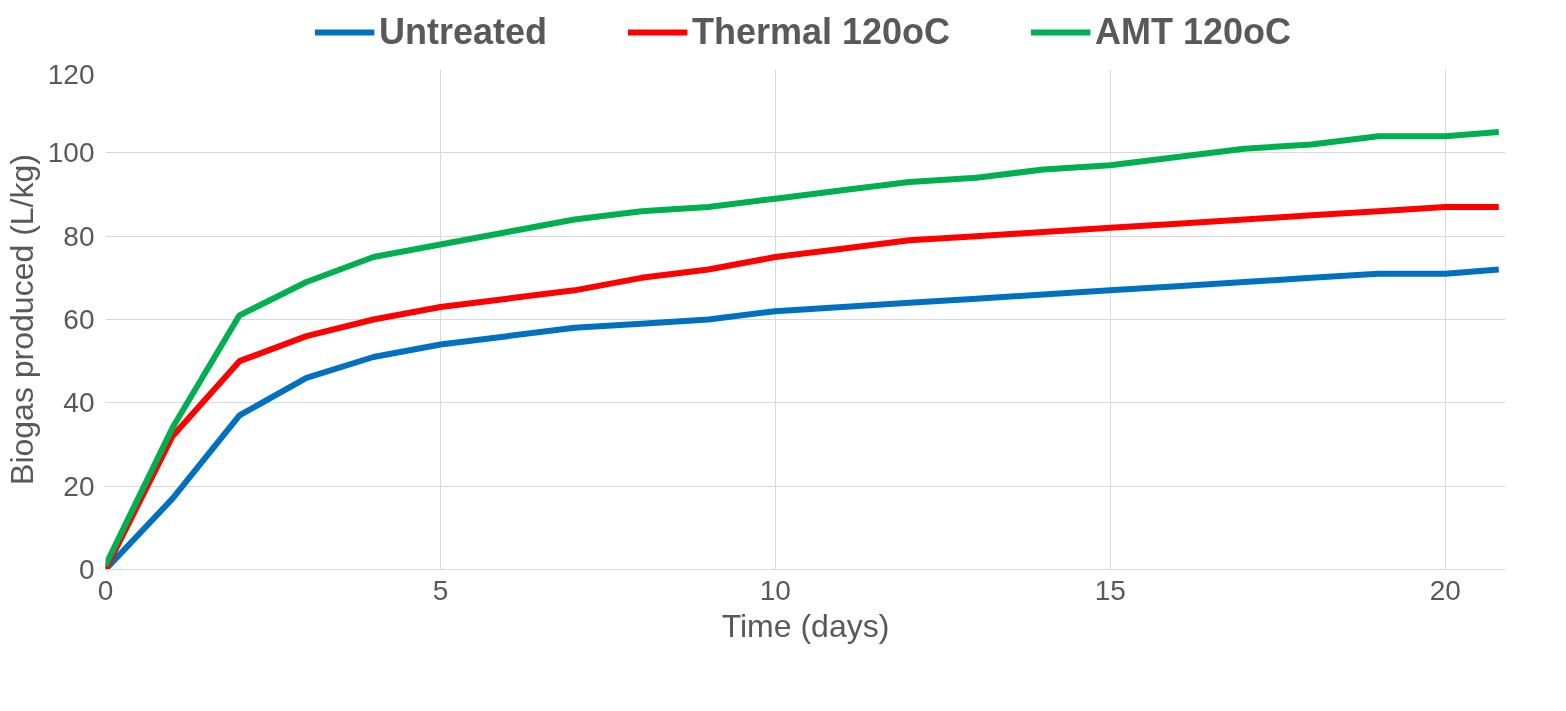 This screenshot has width=1566, height=711. Describe the element at coordinates (71, 153) in the screenshot. I see `y-tick-label: 100` at that location.